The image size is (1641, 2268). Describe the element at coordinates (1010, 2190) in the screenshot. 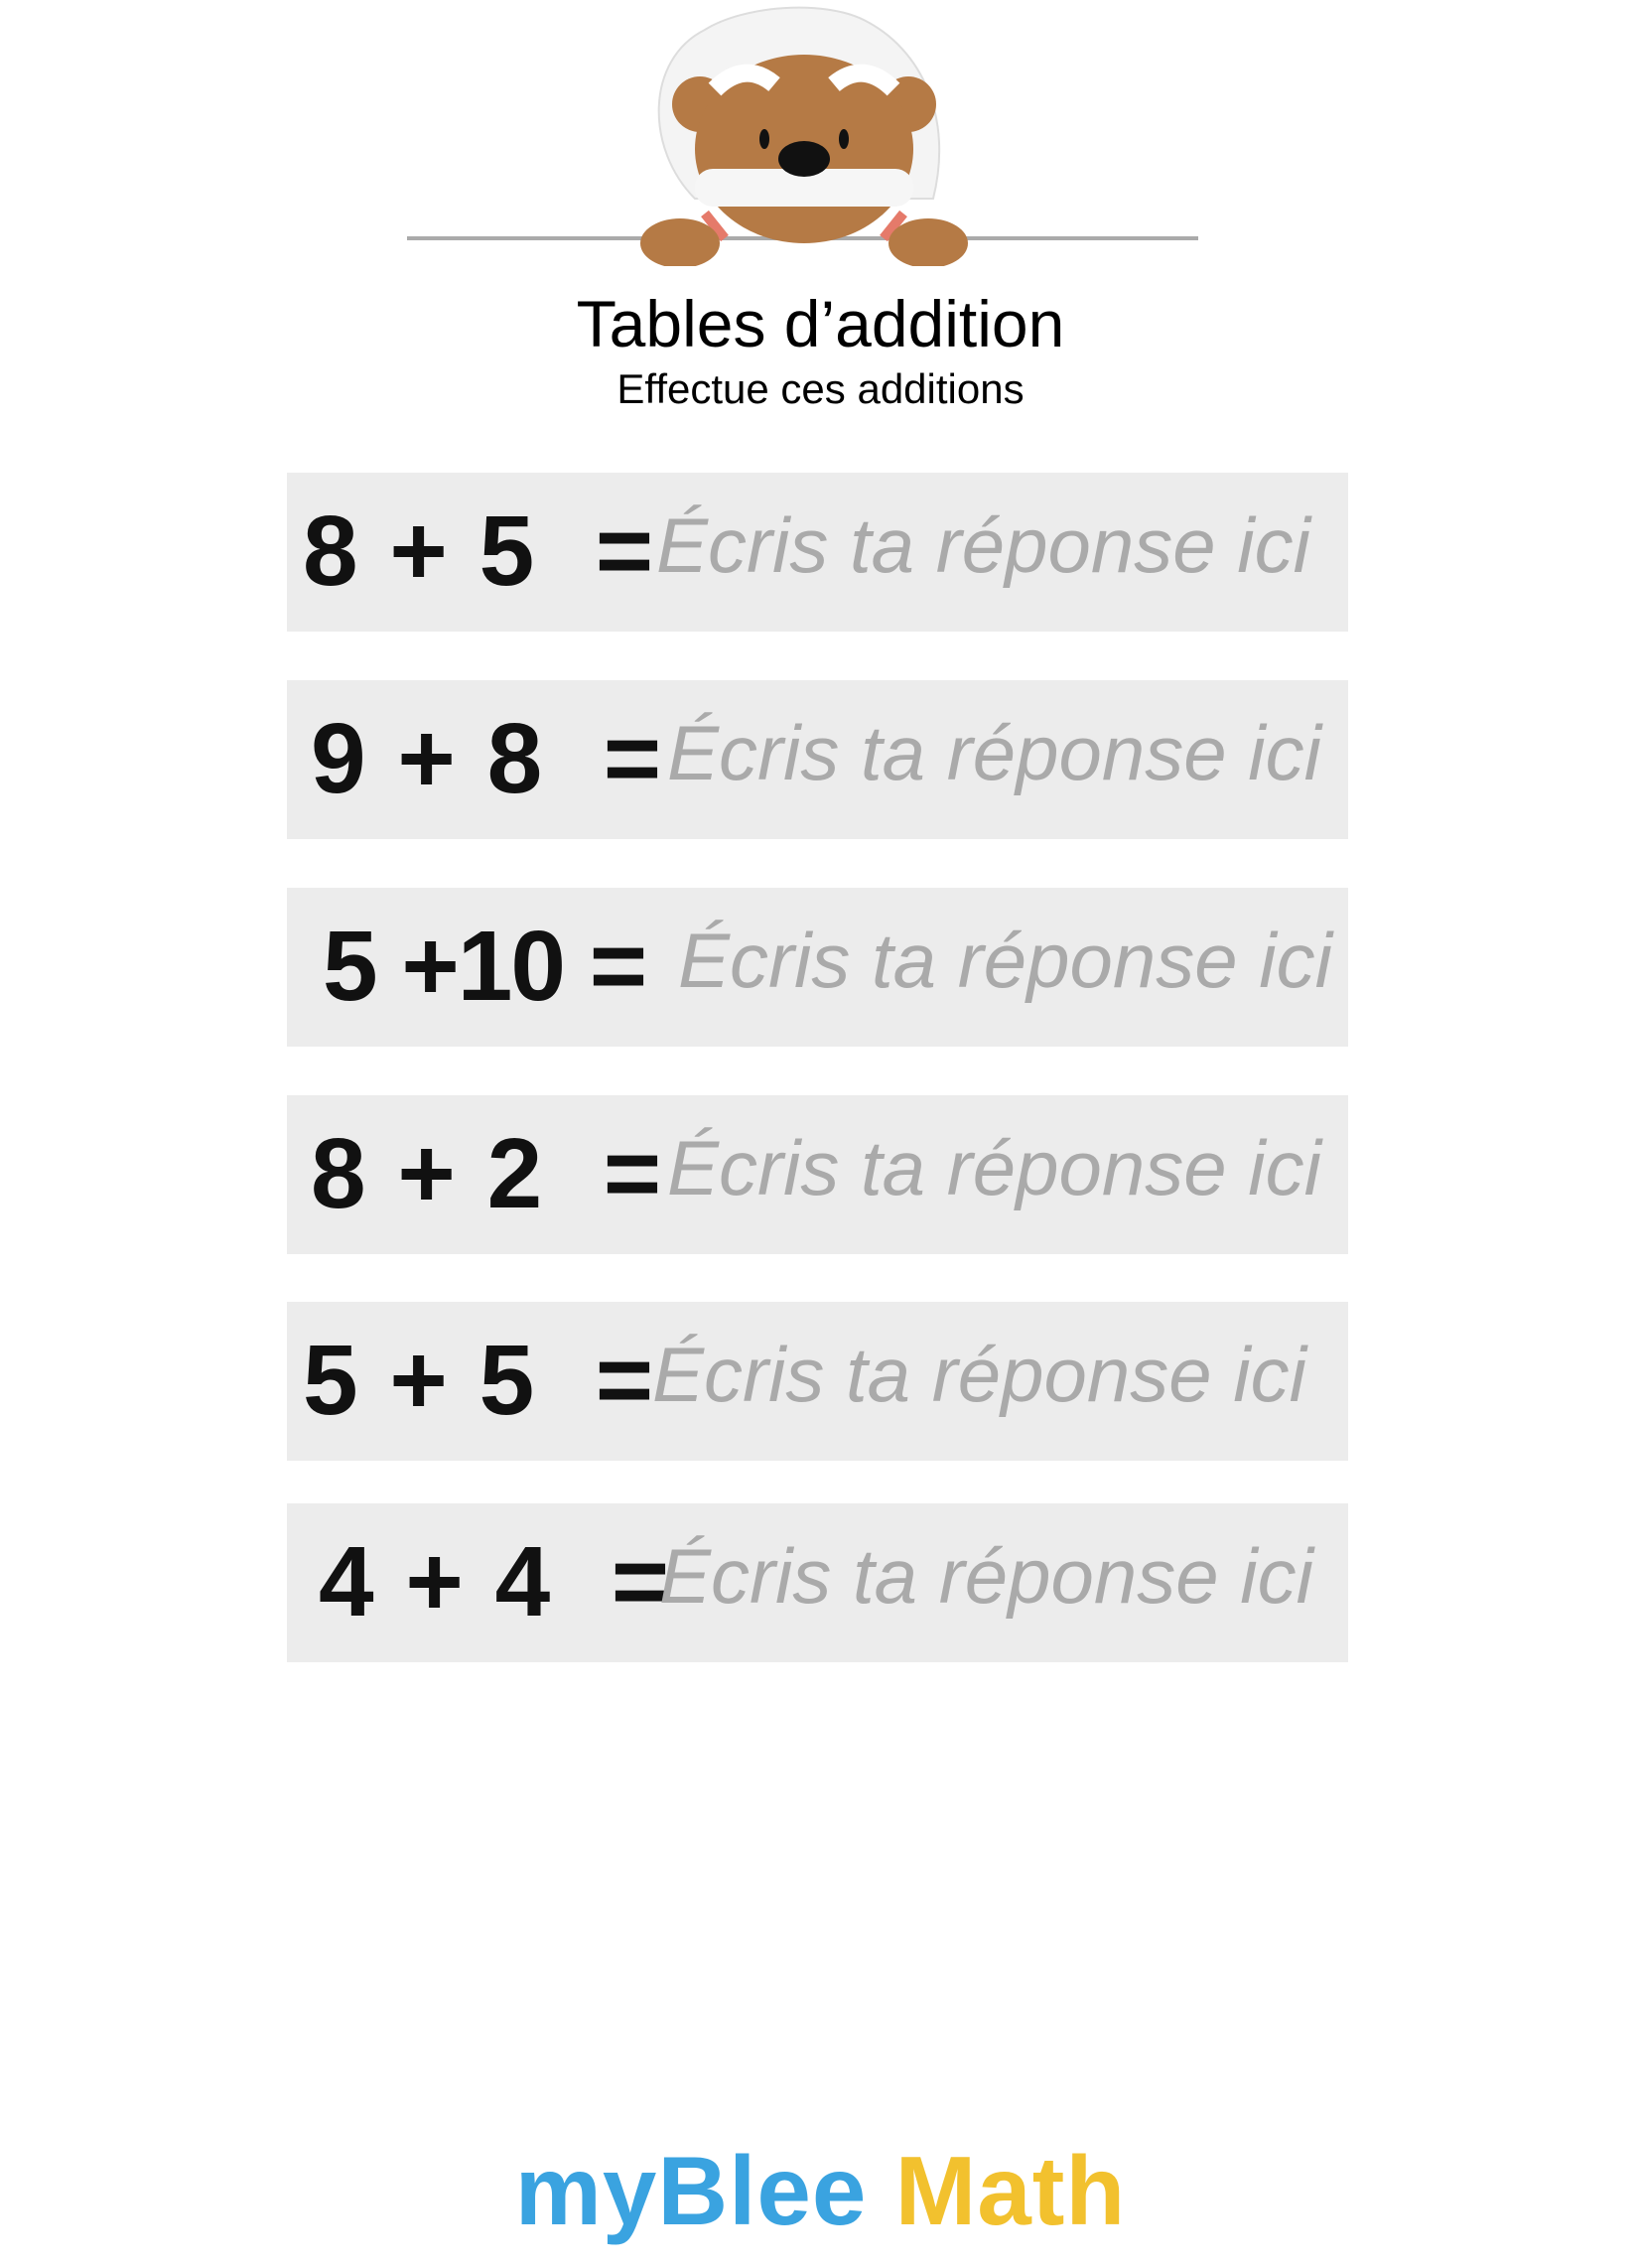

I see `logo-math: Math` at that location.